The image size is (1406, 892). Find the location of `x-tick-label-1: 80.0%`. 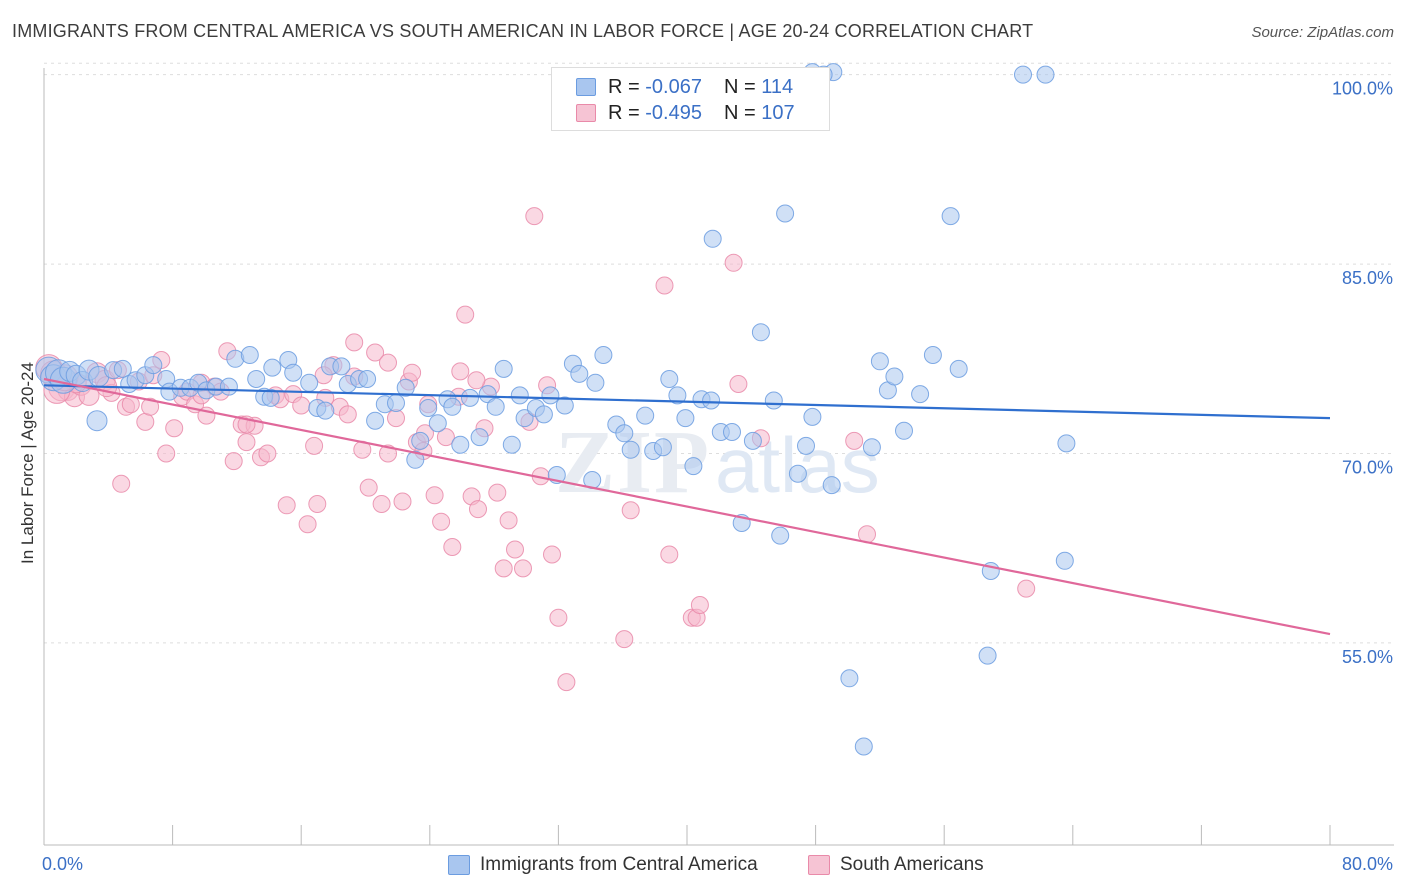

x-tick-label-1: 80.0% is located at coordinates (1367, 864).